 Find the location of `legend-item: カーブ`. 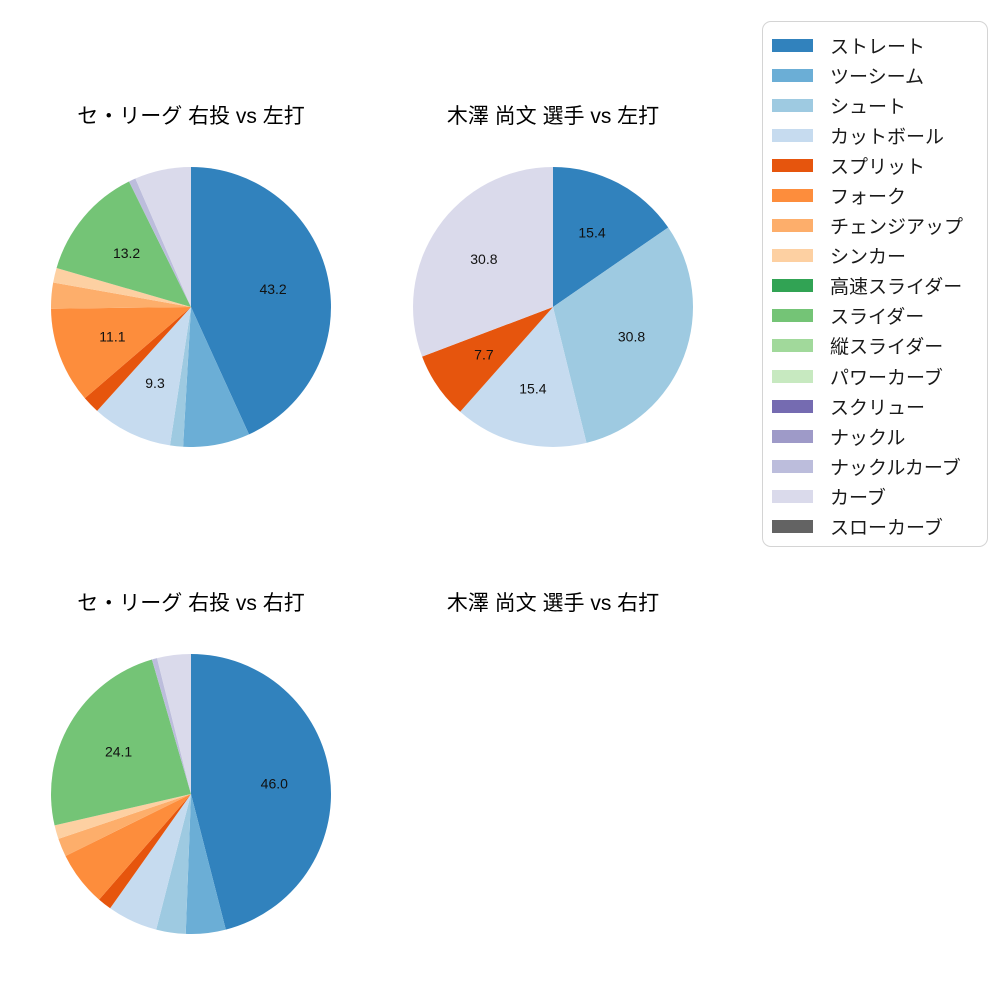

legend-item: カーブ is located at coordinates (879, 496).